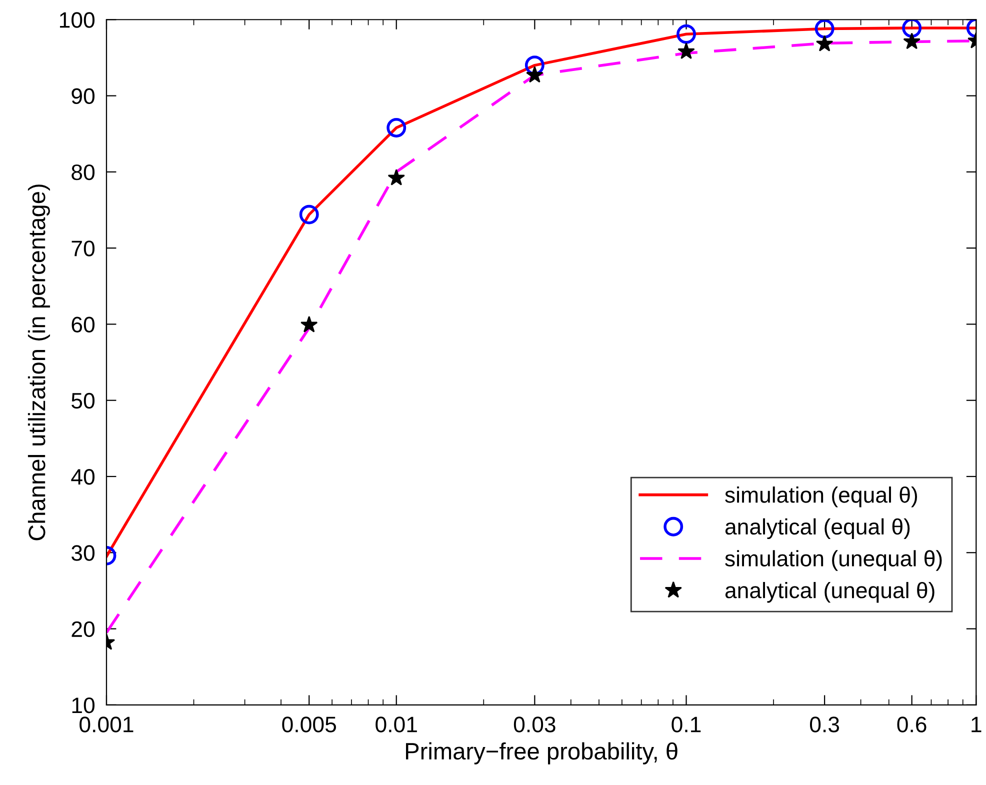  I want to click on x-tick-label: 0.001, so click(107, 724).